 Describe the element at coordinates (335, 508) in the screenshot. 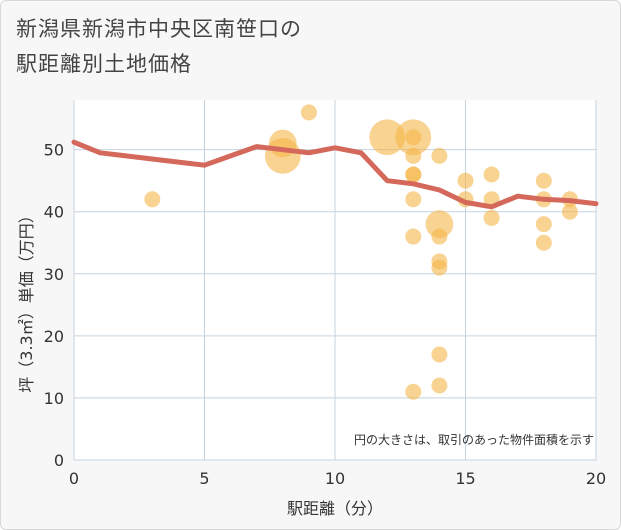

I see `x-axis-label: 駅距離（分）` at that location.